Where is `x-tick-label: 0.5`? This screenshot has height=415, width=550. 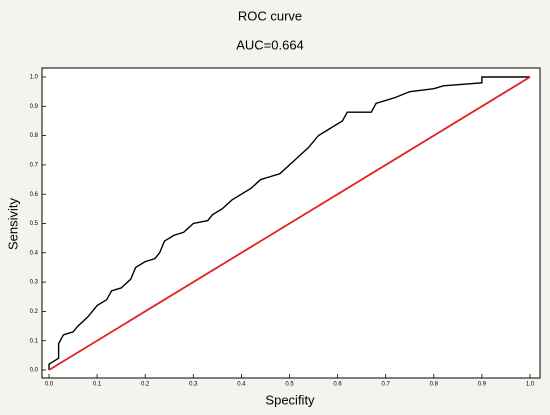
x-tick-label: 0.5 is located at coordinates (289, 385).